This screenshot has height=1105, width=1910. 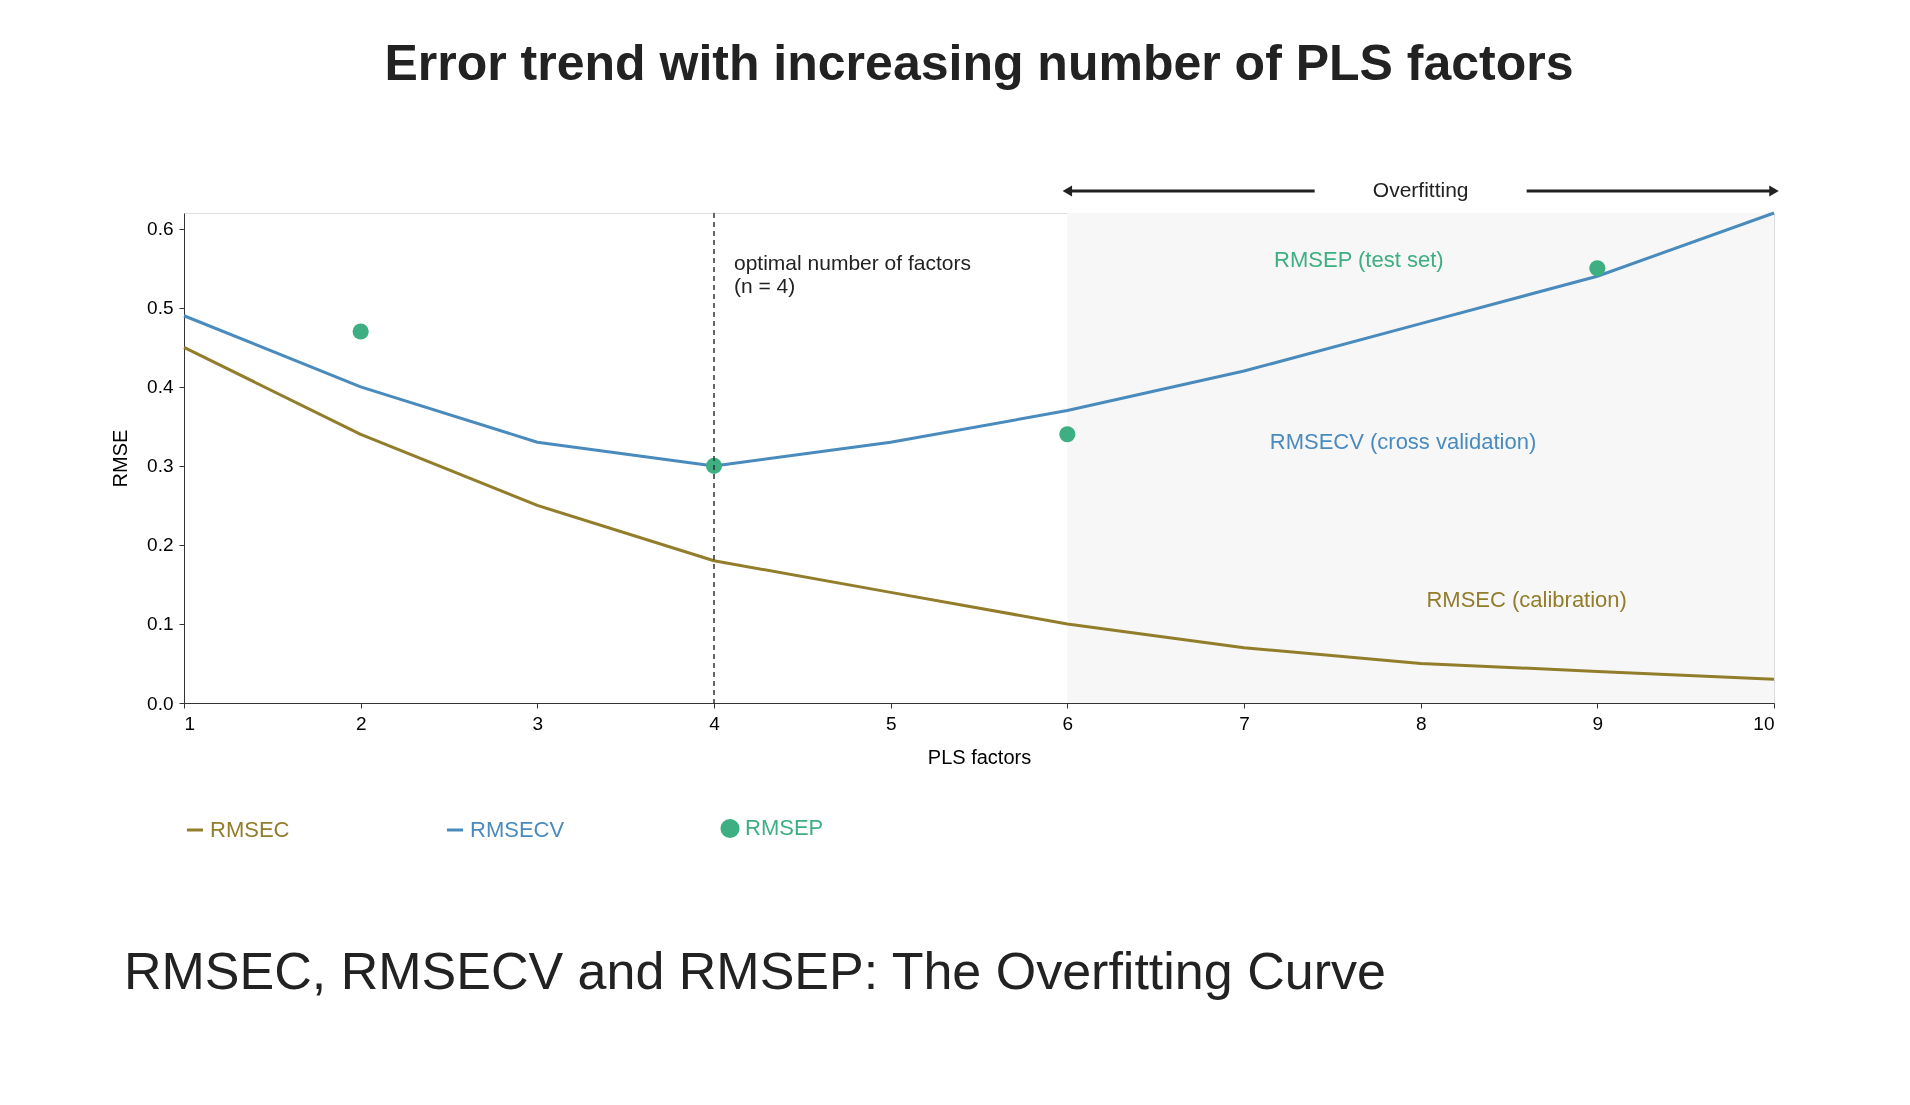 I want to click on y-tick-label: 0.1, so click(x=160, y=624).